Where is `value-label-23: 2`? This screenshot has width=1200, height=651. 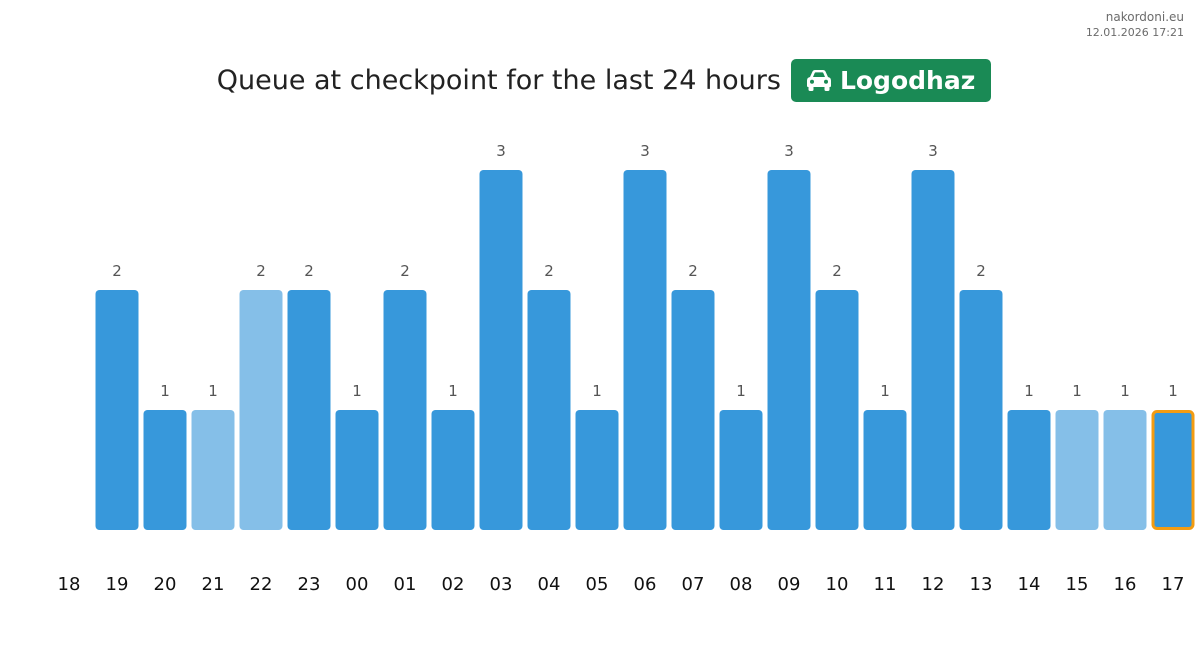
value-label-23: 2 is located at coordinates (309, 271).